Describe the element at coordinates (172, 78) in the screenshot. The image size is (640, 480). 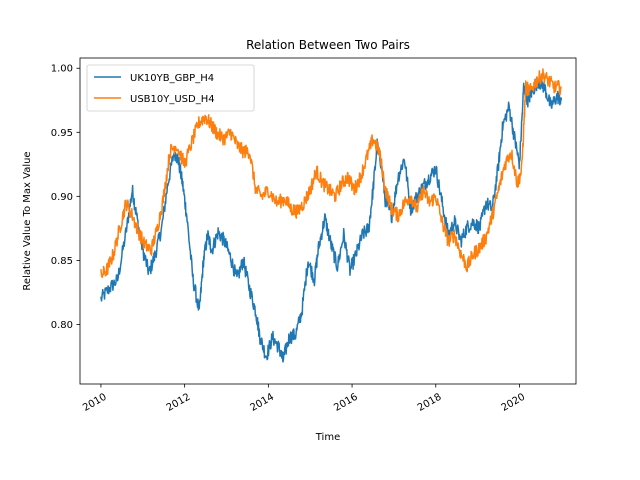
I see `legend-label-1: UK10YB_GBP_H4` at that location.